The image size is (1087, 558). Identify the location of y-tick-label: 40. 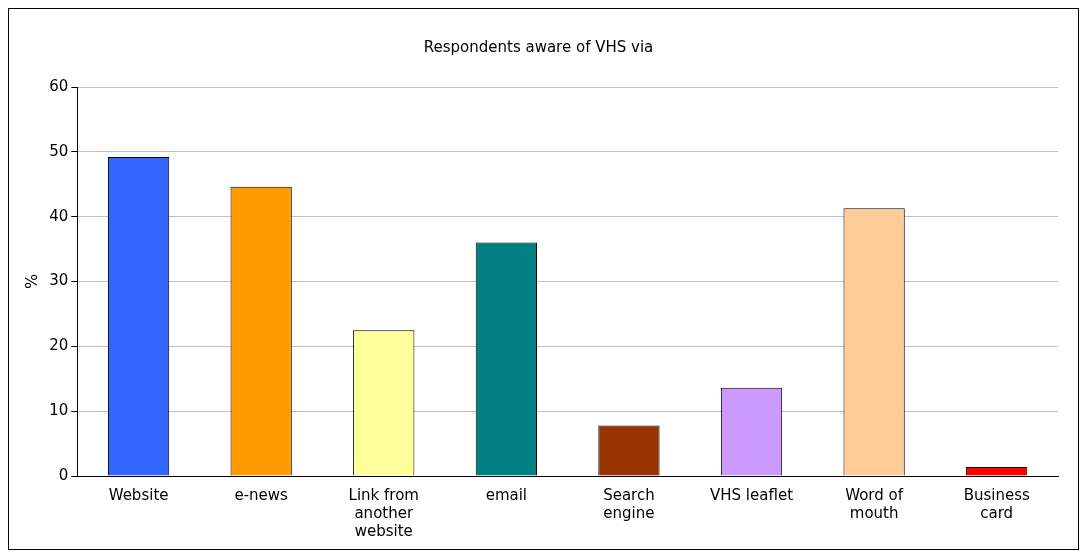
(59, 215).